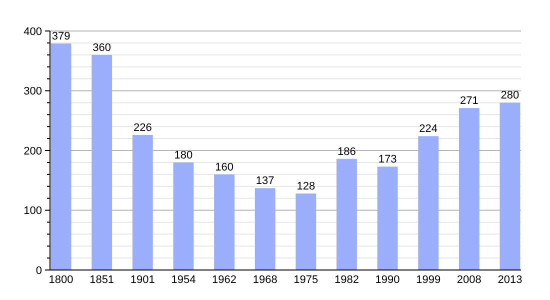  I want to click on x-tick-label: 1800, so click(61, 280).